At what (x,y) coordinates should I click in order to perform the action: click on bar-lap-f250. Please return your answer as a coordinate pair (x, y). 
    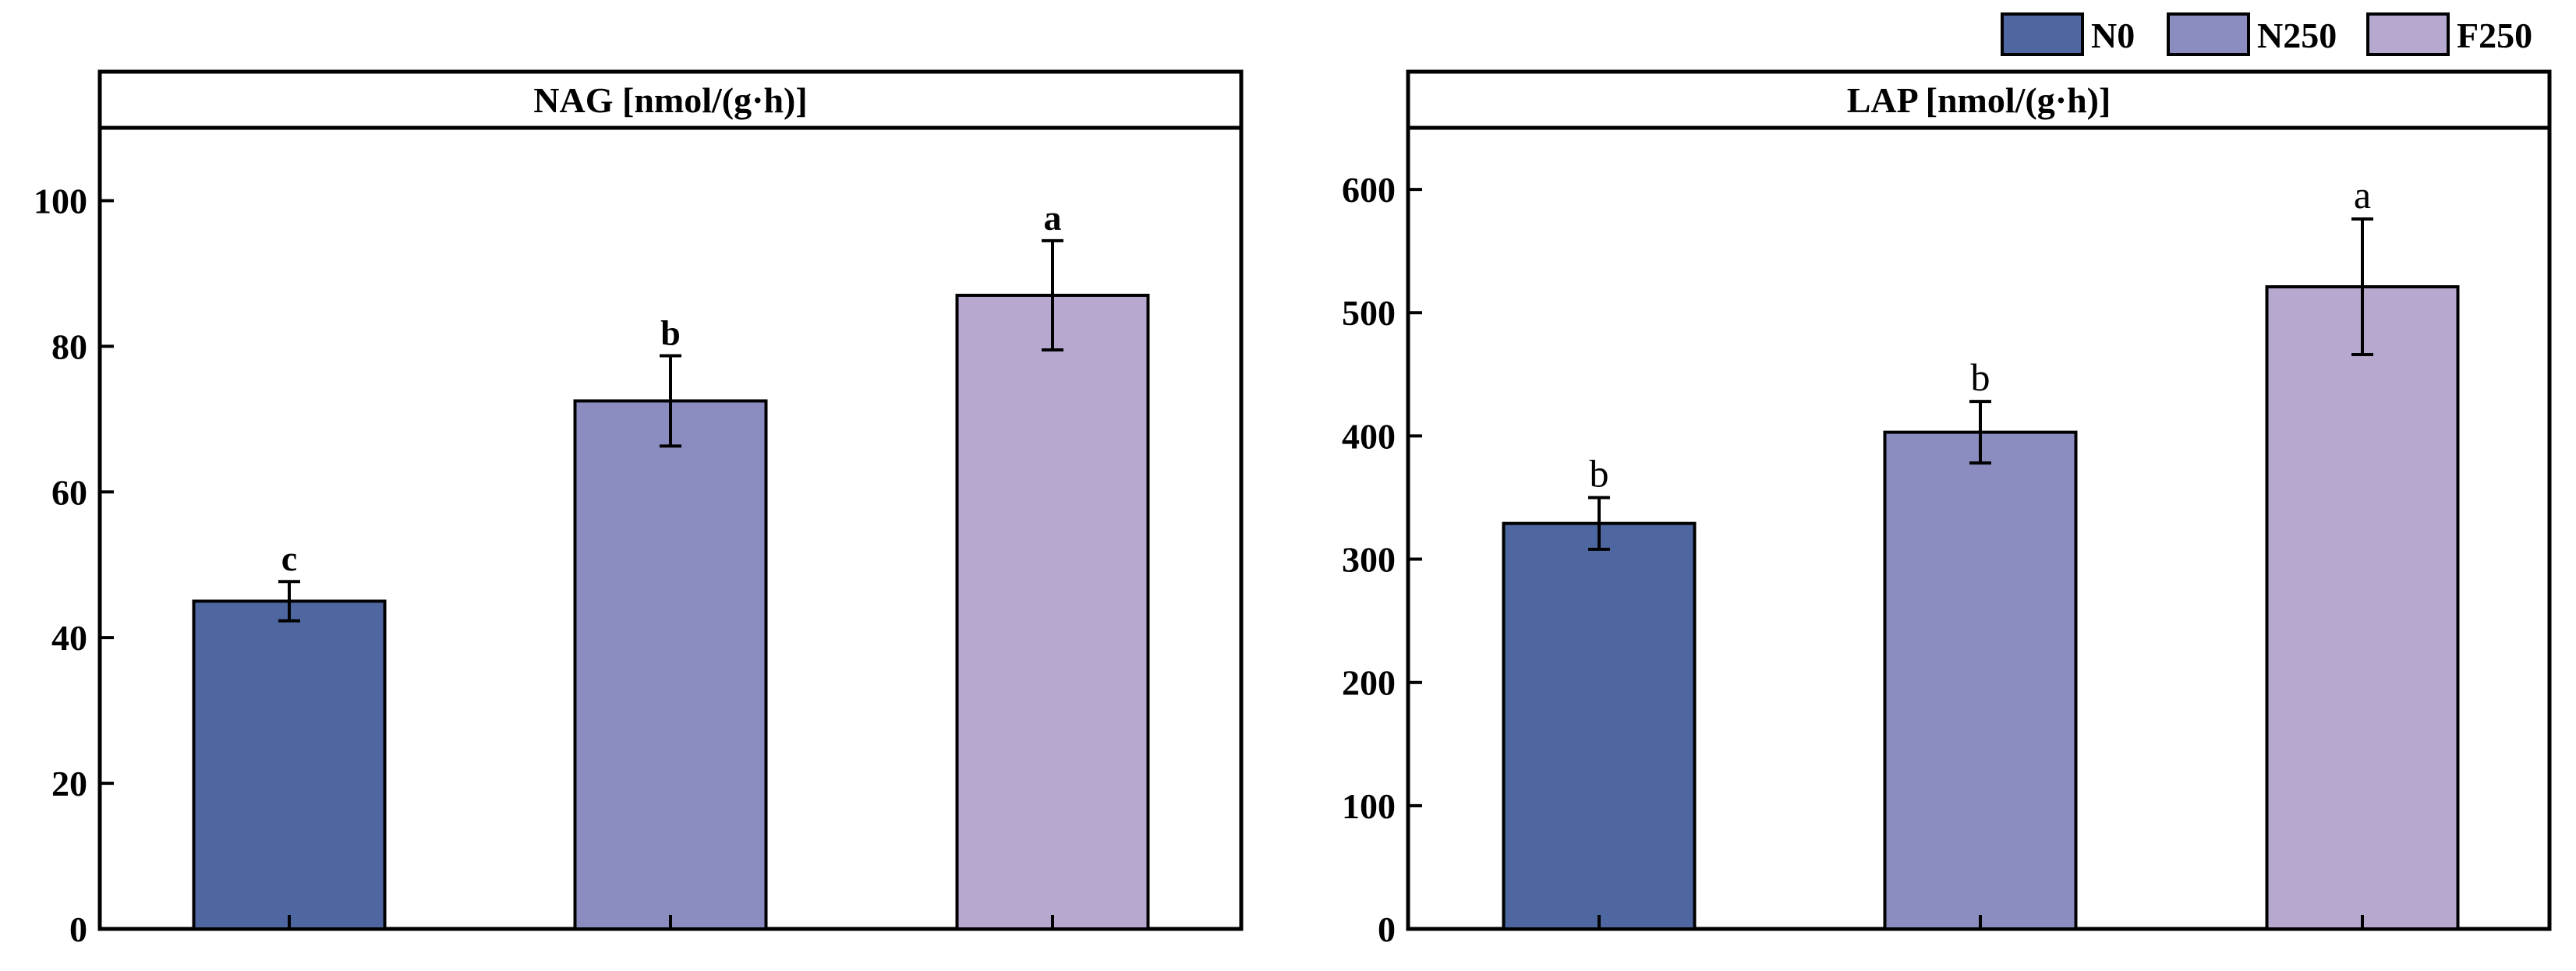
    Looking at the image, I should click on (2362, 608).